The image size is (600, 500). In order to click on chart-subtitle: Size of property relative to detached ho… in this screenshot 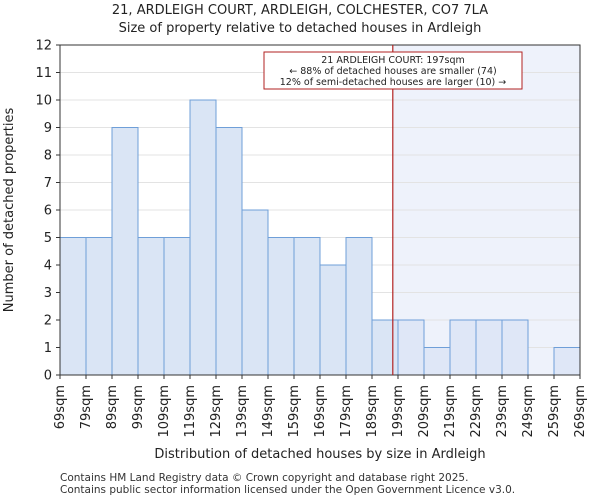, I will do `click(300, 28)`.